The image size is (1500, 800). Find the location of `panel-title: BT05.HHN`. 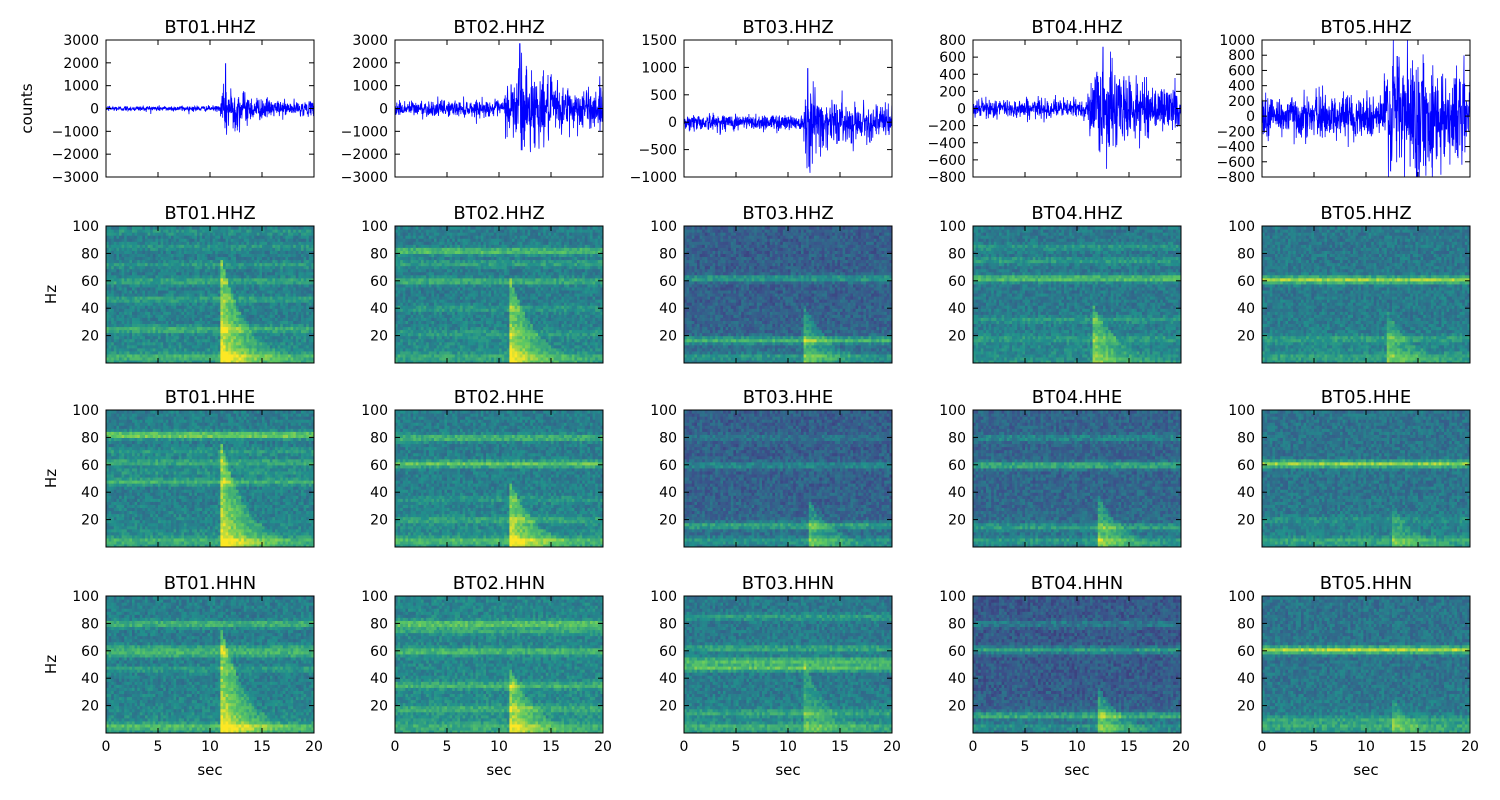

panel-title: BT05.HHN is located at coordinates (1366, 583).